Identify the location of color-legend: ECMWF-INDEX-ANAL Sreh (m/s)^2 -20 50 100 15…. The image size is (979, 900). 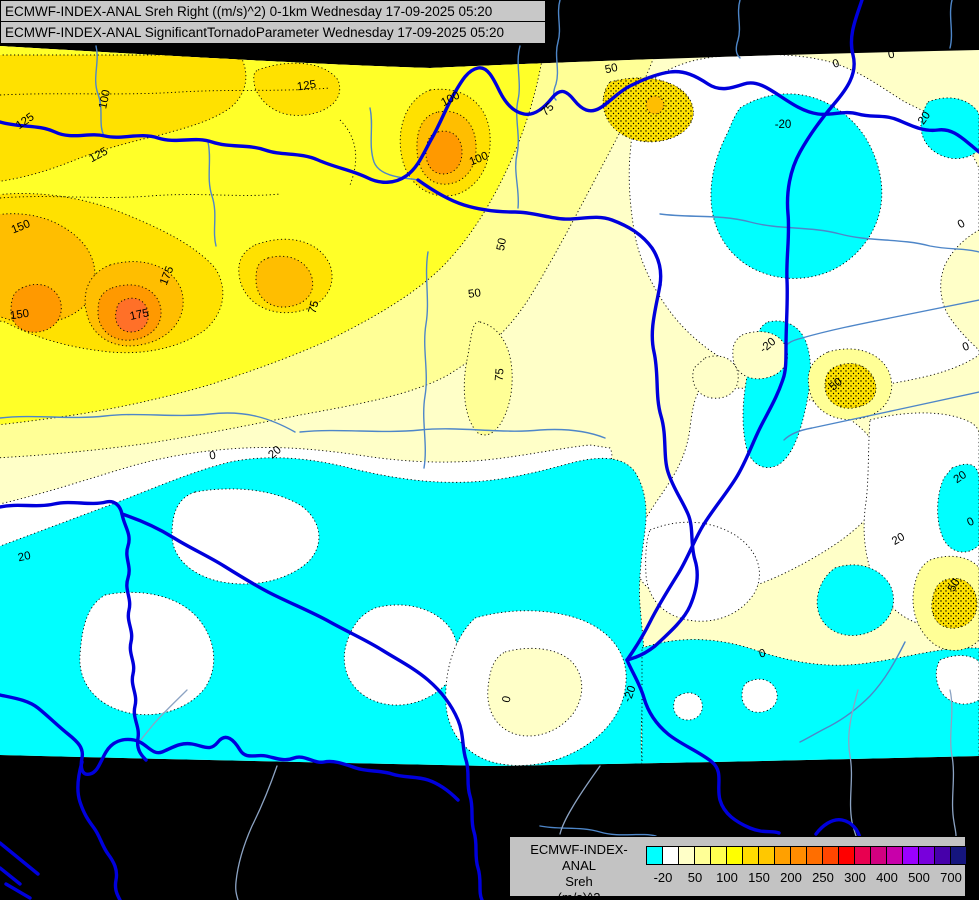
(738, 868).